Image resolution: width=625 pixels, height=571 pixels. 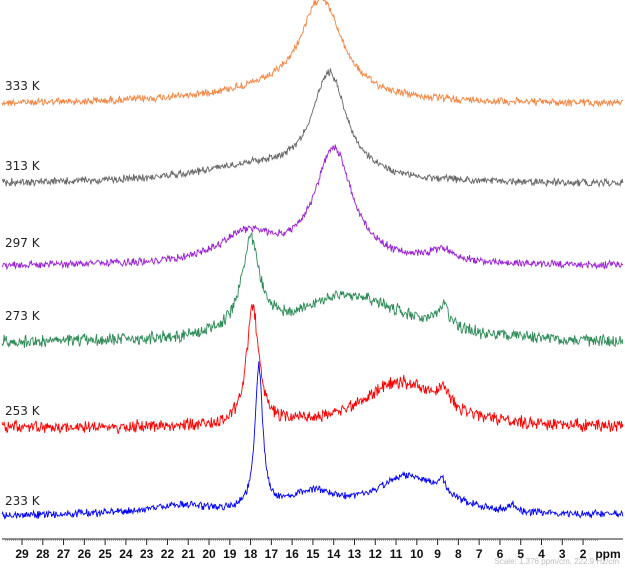 I want to click on x-tick-label: 29, so click(x=22, y=554).